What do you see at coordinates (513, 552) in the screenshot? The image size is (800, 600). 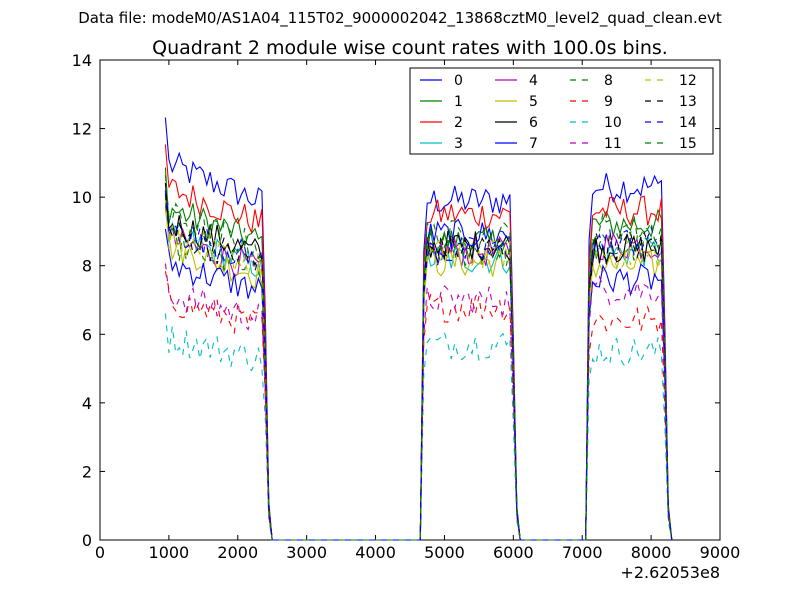 I see `x-tick-label: 6000` at bounding box center [513, 552].